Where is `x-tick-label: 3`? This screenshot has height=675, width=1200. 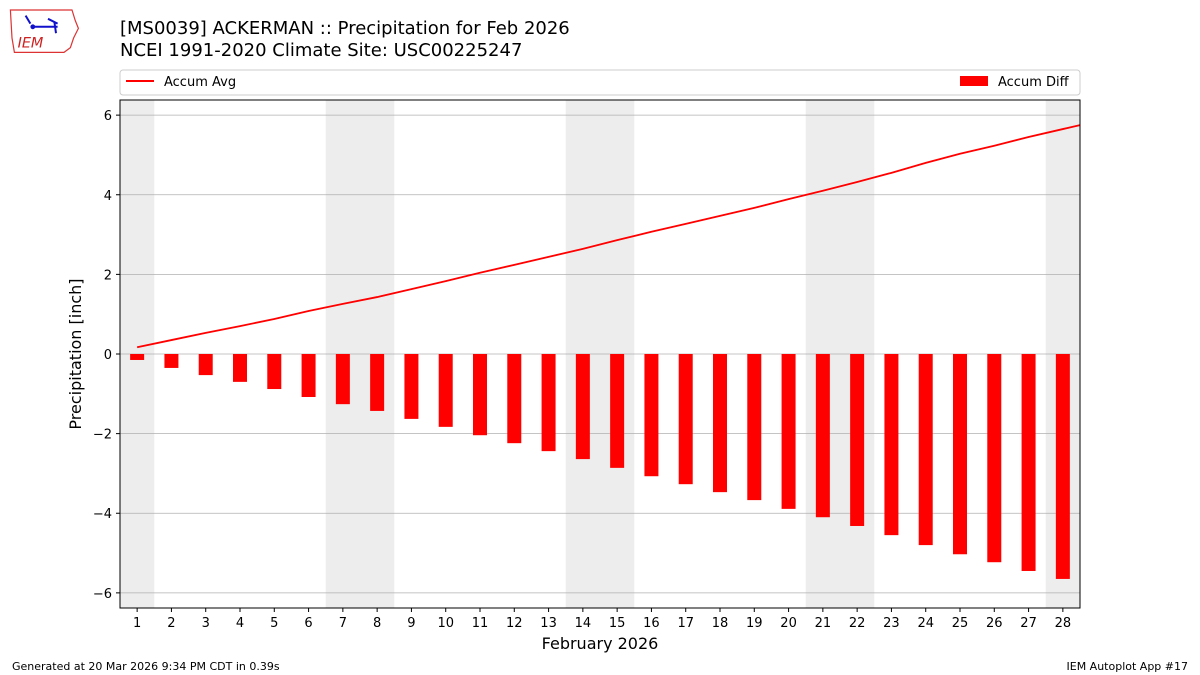
x-tick-label: 3 is located at coordinates (206, 623).